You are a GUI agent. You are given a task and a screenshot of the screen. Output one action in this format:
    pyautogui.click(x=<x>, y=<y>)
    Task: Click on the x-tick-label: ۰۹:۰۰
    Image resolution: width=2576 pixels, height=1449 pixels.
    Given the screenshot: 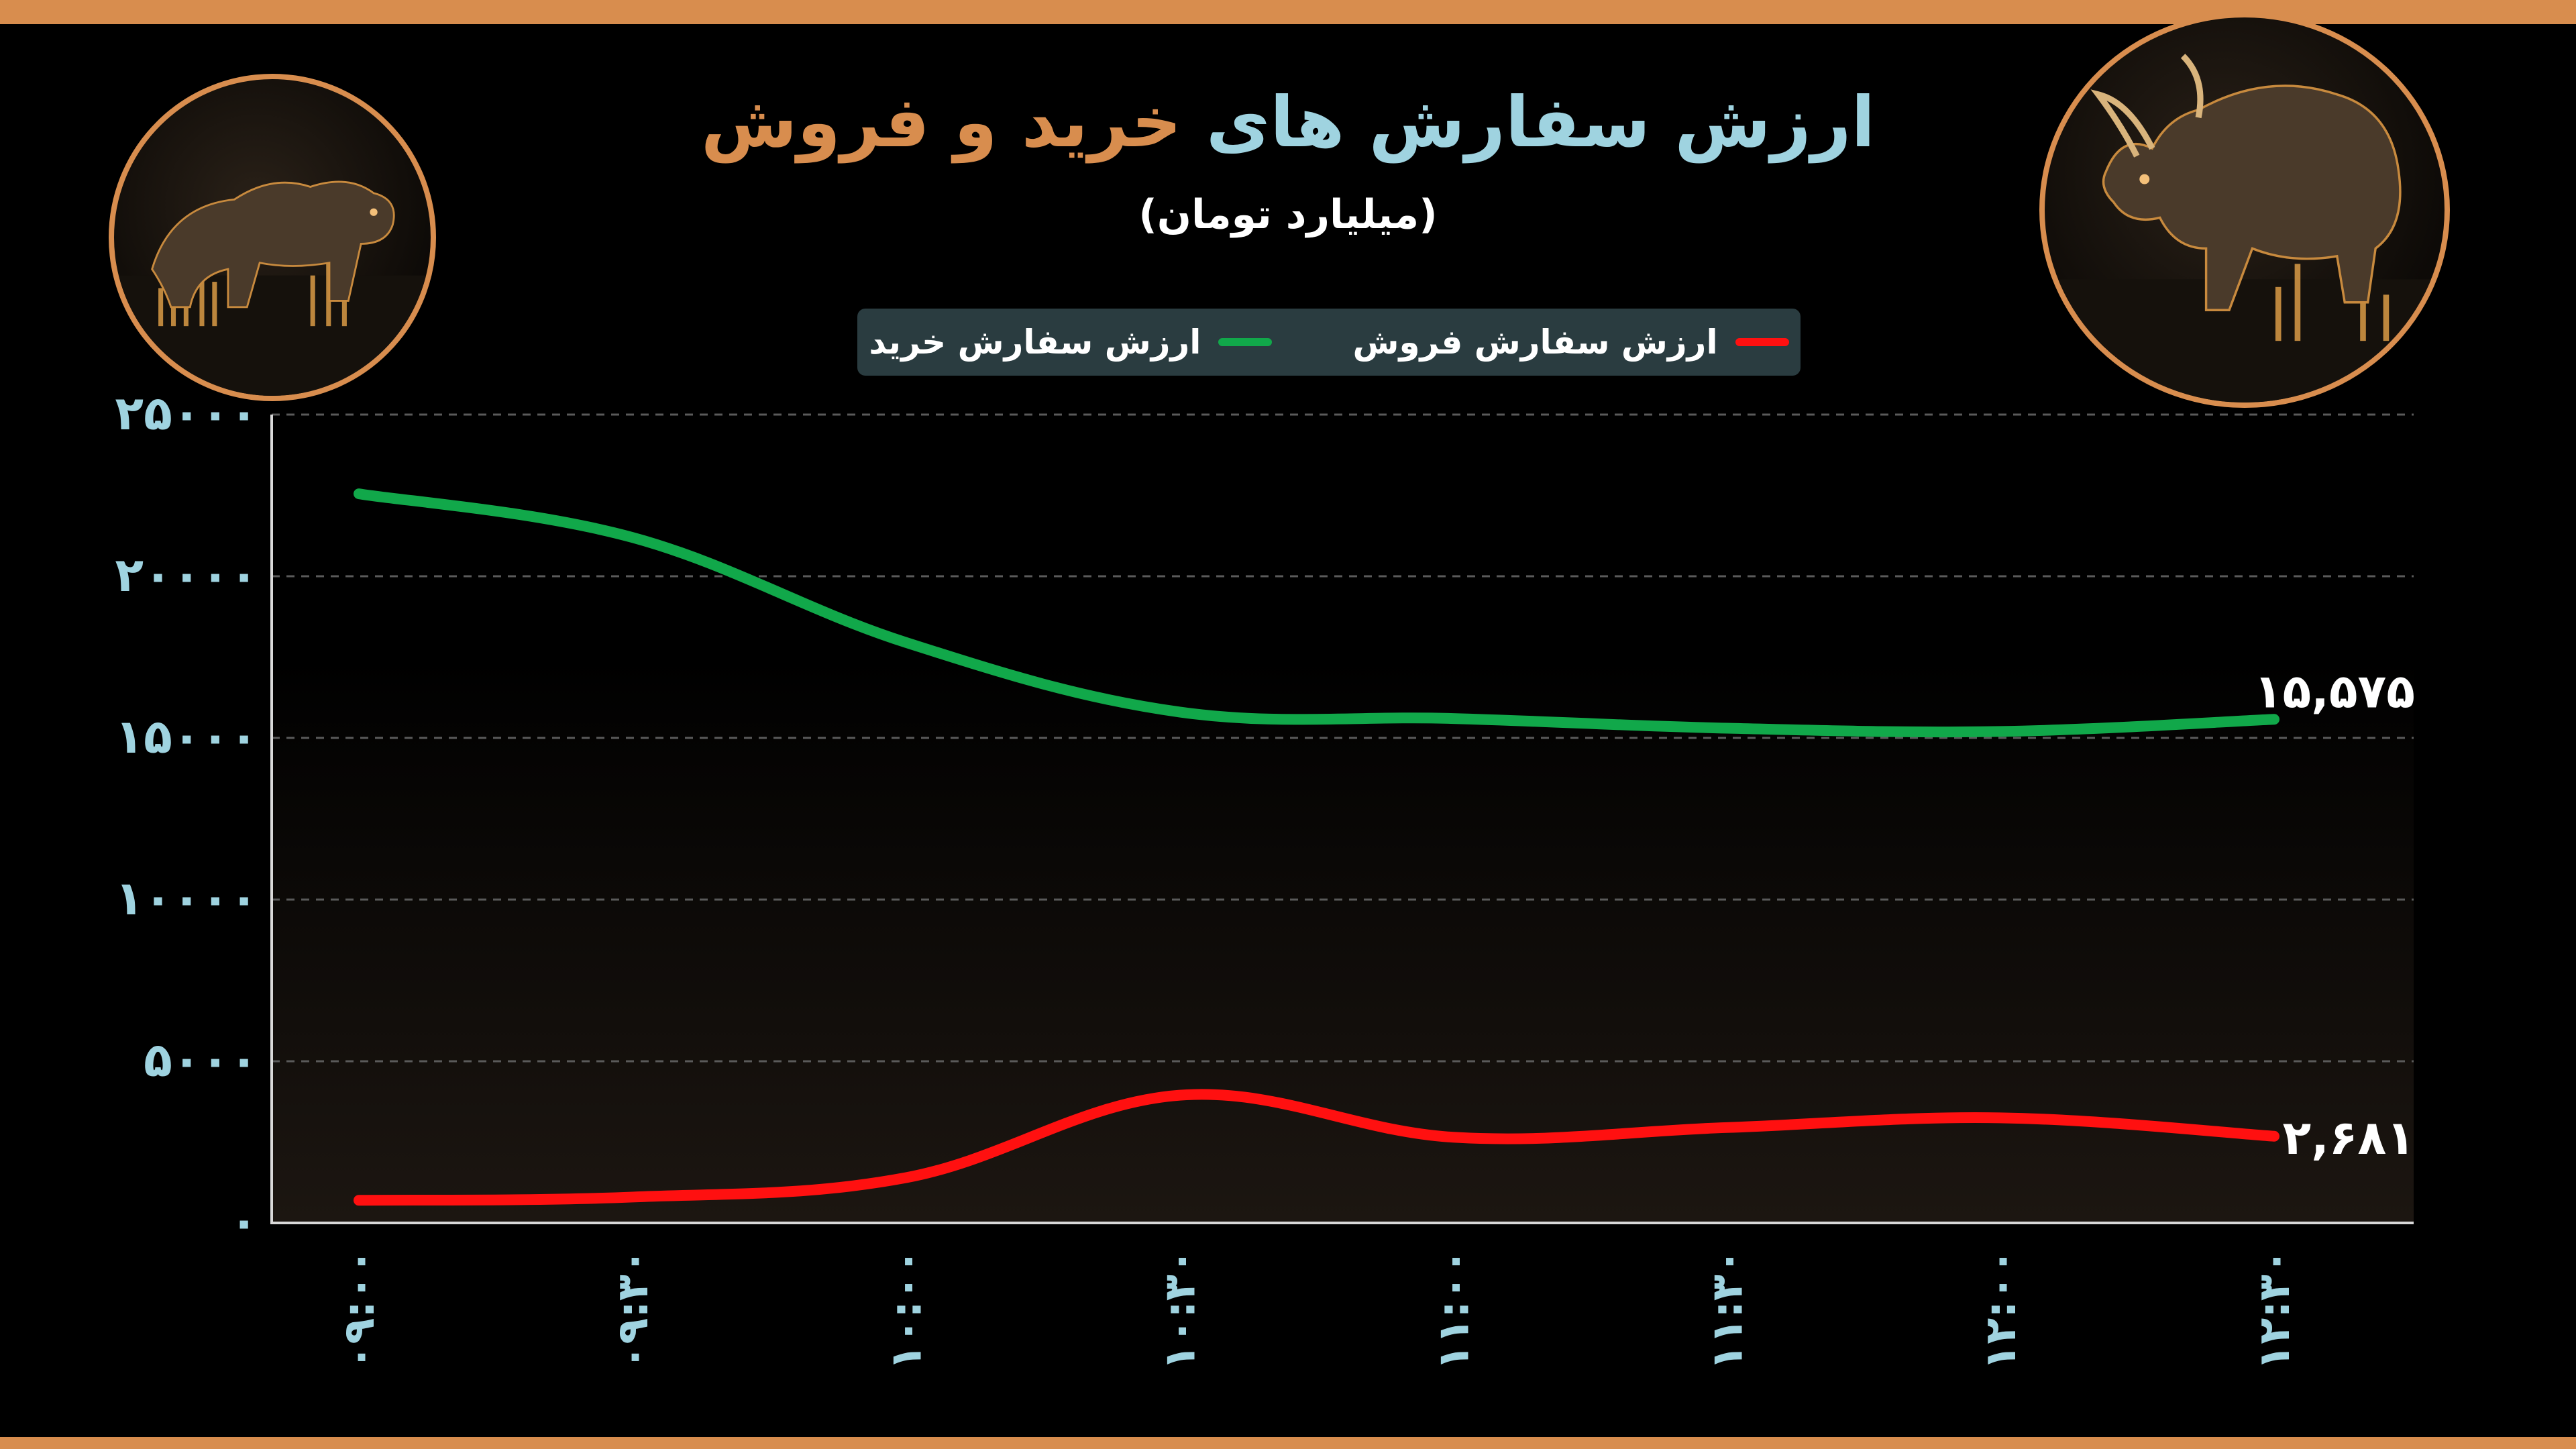 What is the action you would take?
    pyautogui.click(x=359, y=1309)
    